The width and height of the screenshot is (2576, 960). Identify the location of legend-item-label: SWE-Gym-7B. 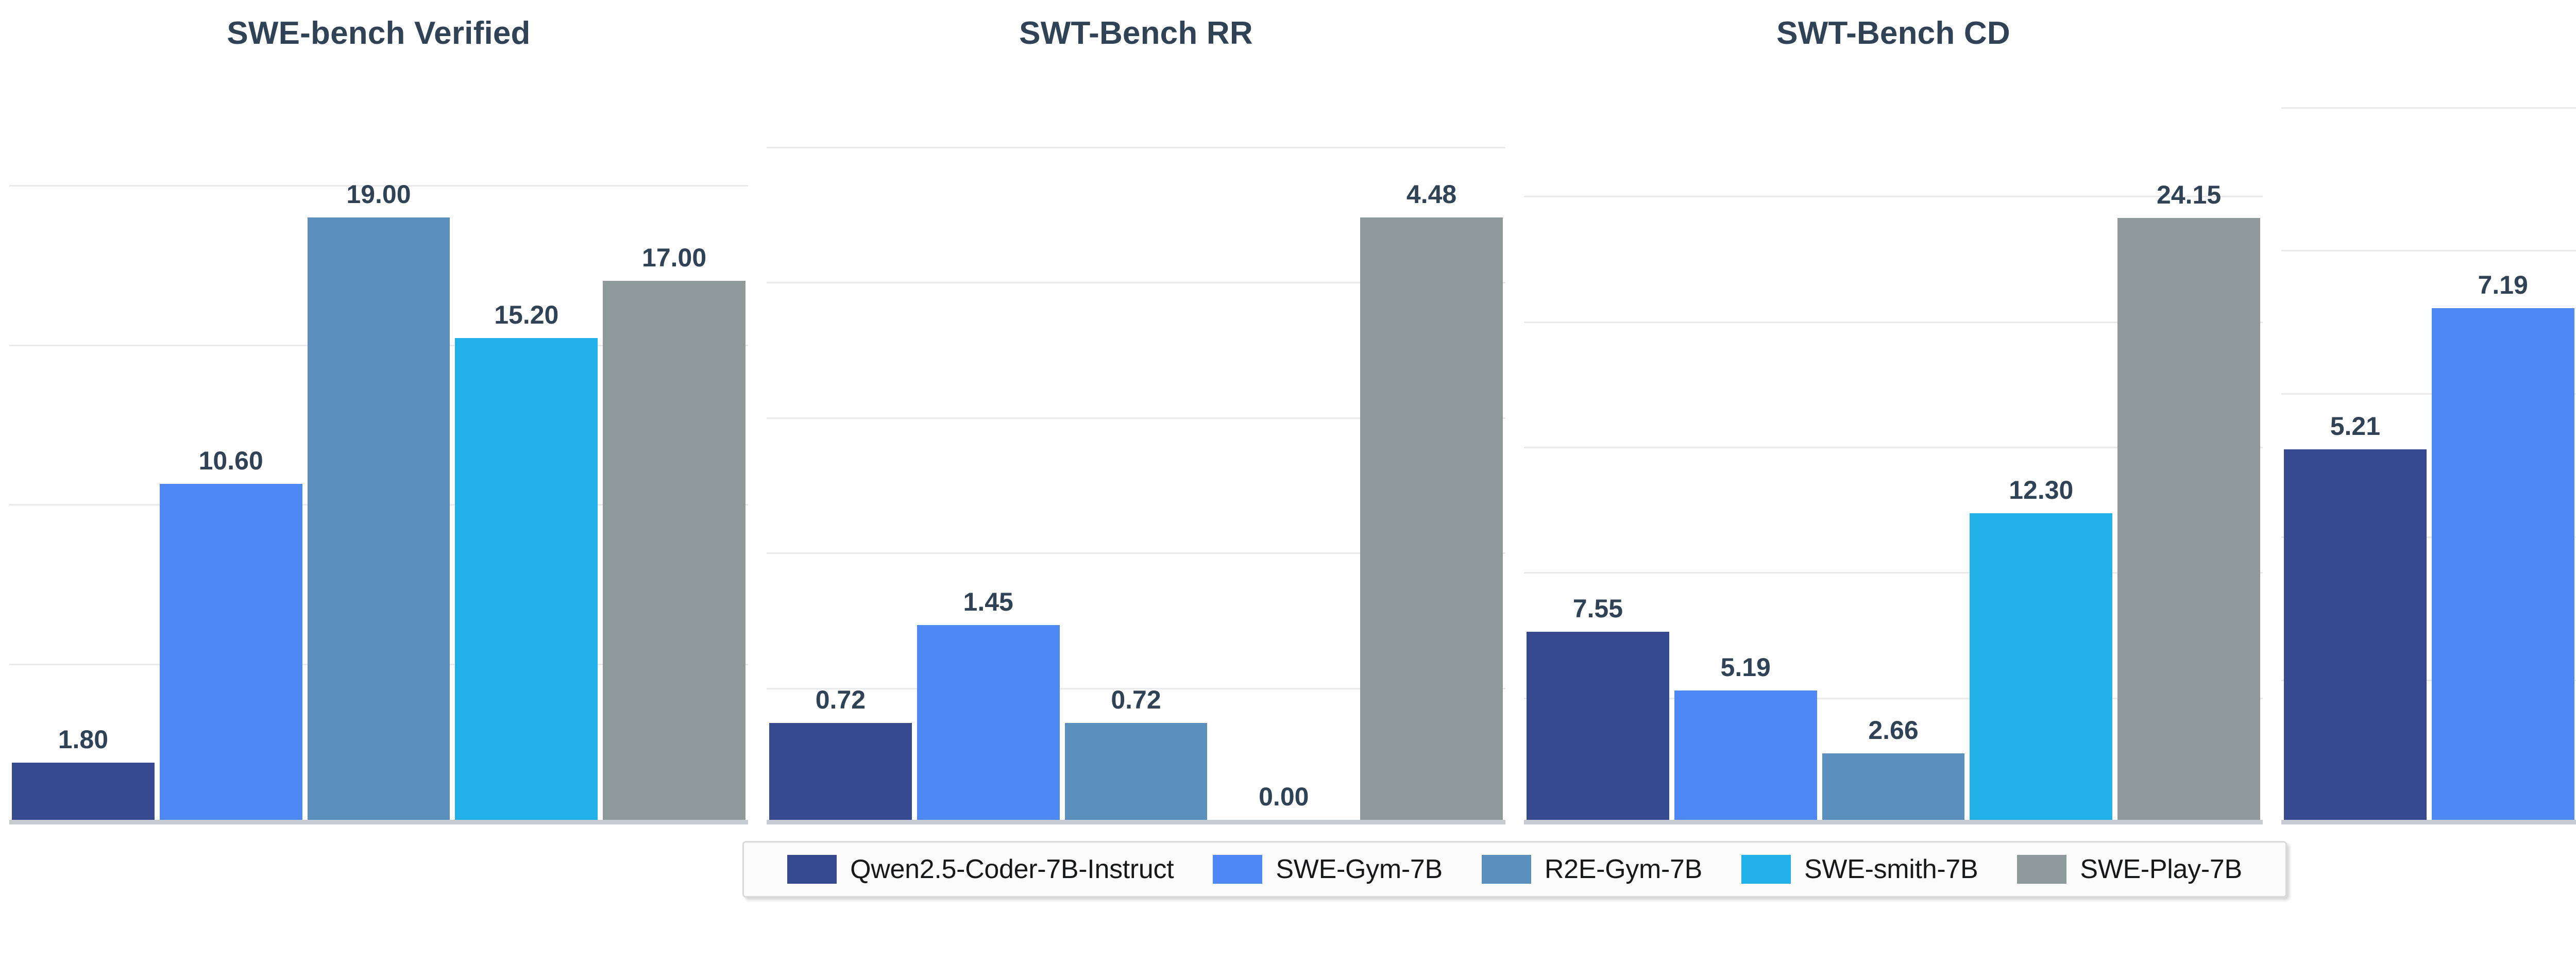
(1359, 869).